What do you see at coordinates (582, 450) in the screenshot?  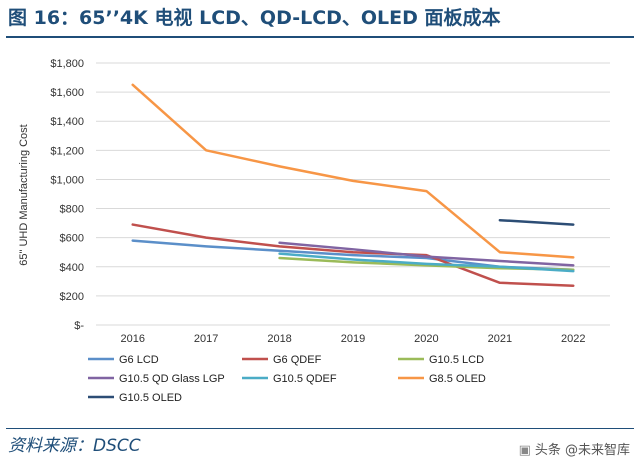 I see `watermark-text: 头条 @未来智库` at bounding box center [582, 450].